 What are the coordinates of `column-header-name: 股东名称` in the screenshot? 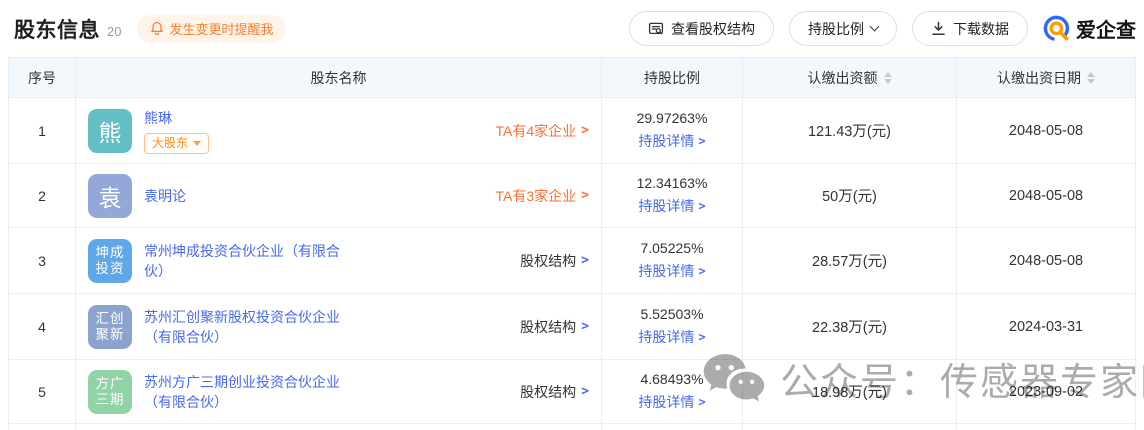 It's located at (339, 77).